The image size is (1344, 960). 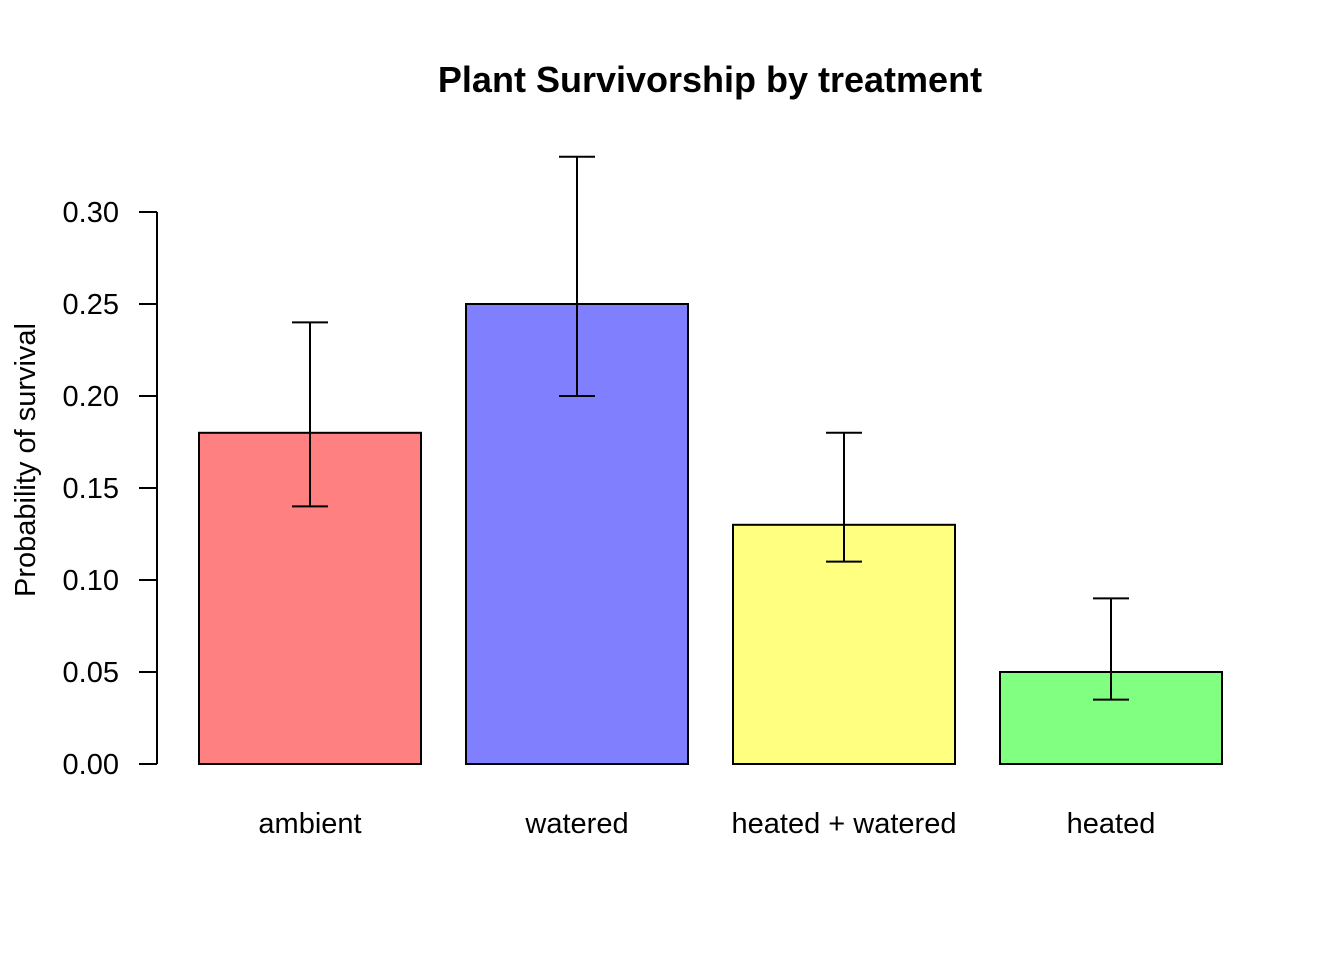 What do you see at coordinates (706, 824) in the screenshot?
I see `x-axis-labels: ambient watered heated + watered heated` at bounding box center [706, 824].